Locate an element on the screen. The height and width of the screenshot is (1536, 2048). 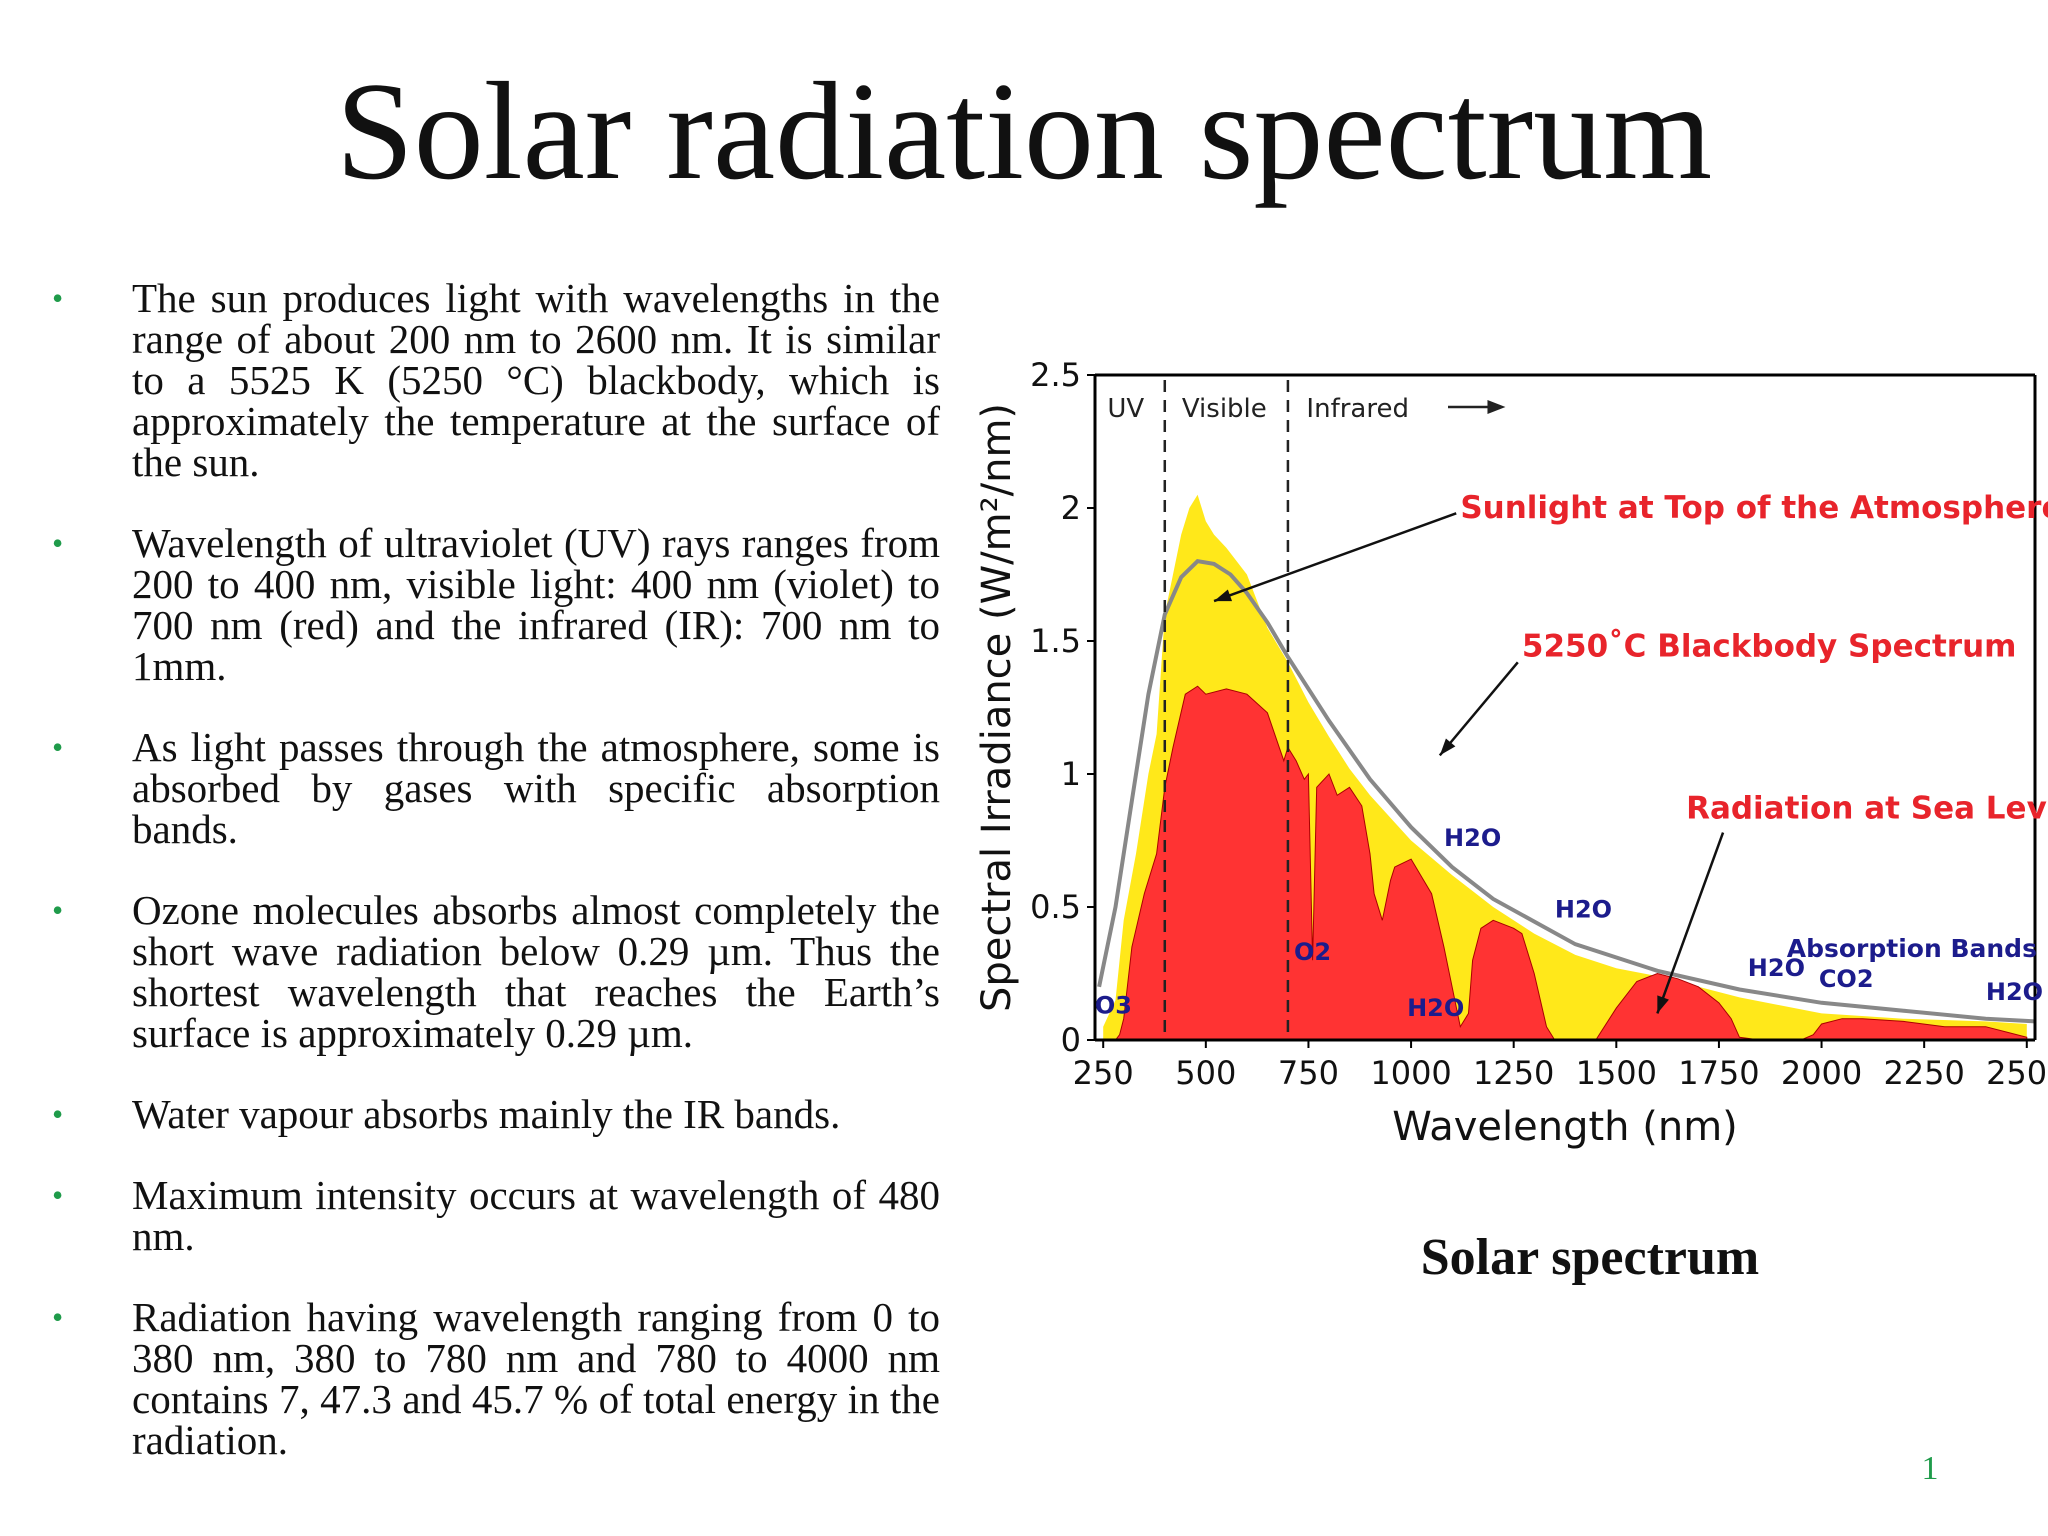
leader-arrow-blackbody-head is located at coordinates (1447, 747).